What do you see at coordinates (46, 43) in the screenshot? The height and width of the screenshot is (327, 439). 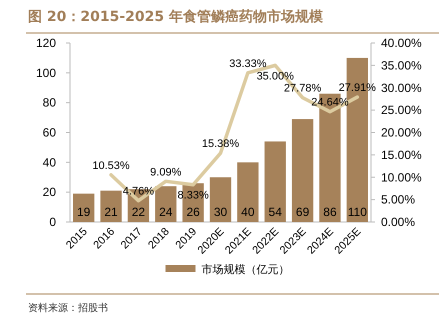 I see `y-tick-label: 120` at bounding box center [46, 43].